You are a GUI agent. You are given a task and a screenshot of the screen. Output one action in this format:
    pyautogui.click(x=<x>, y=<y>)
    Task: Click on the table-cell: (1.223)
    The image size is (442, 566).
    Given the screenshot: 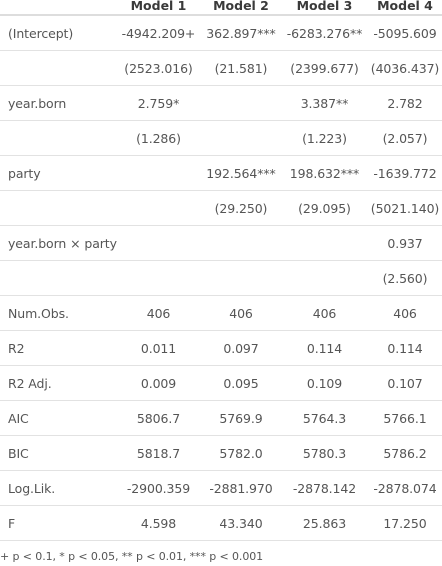 What is the action you would take?
    pyautogui.click(x=324, y=138)
    